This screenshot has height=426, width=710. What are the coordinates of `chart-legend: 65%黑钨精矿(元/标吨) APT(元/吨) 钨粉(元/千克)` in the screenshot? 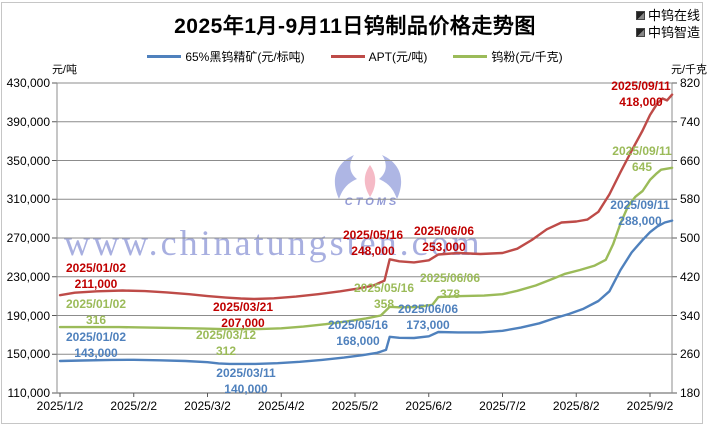 It's located at (355, 56).